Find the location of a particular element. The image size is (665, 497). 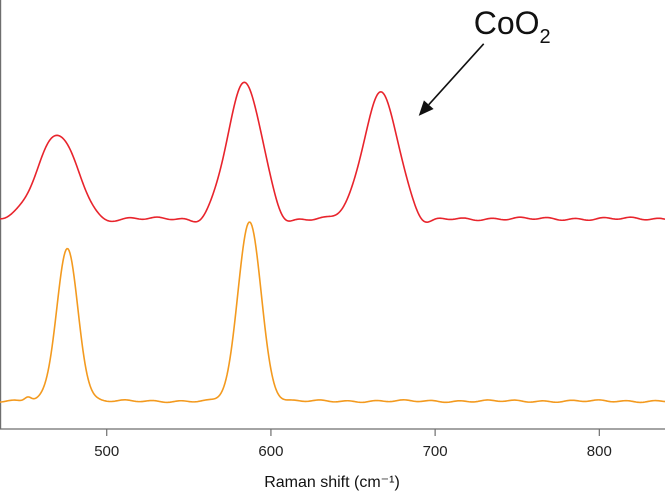

annotation-arrow-head is located at coordinates (426, 108).